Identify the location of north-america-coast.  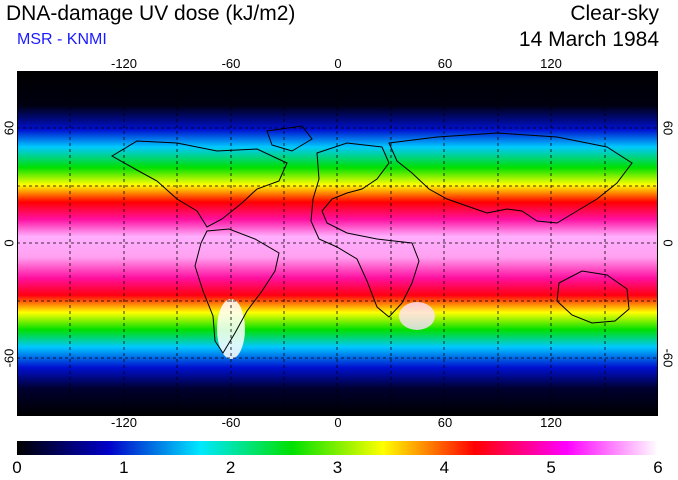
(199, 184).